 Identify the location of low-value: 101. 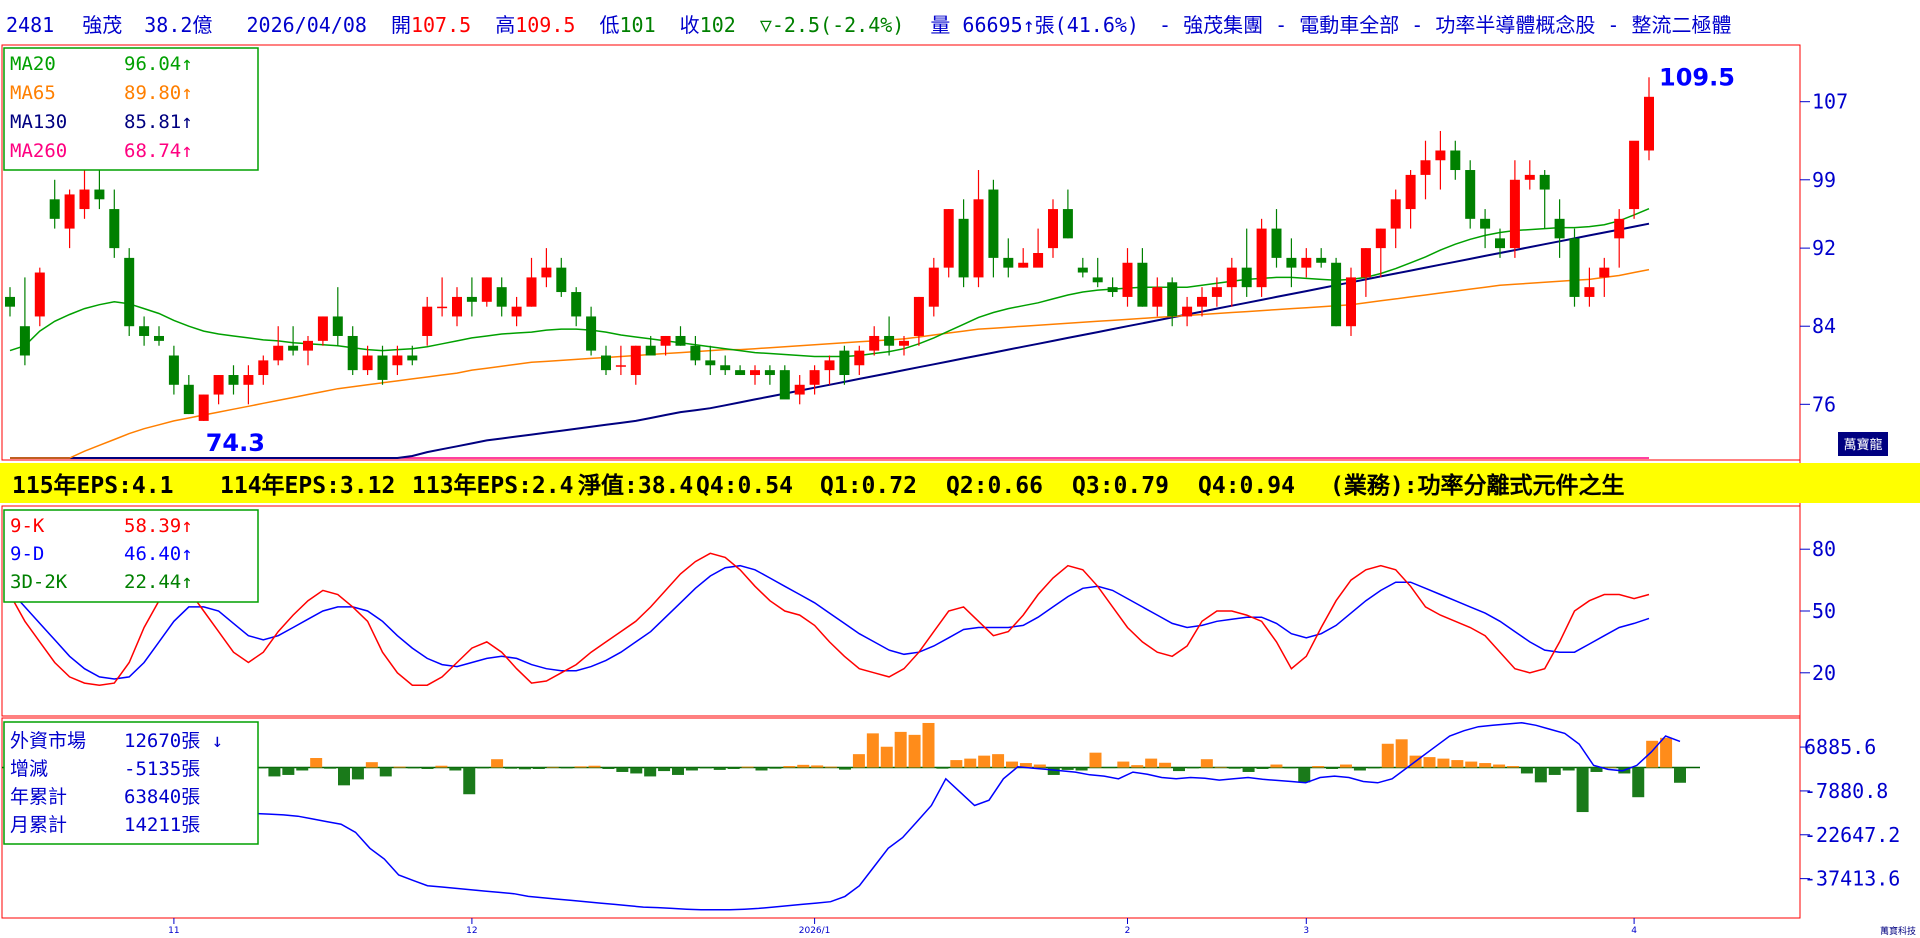
(637, 25).